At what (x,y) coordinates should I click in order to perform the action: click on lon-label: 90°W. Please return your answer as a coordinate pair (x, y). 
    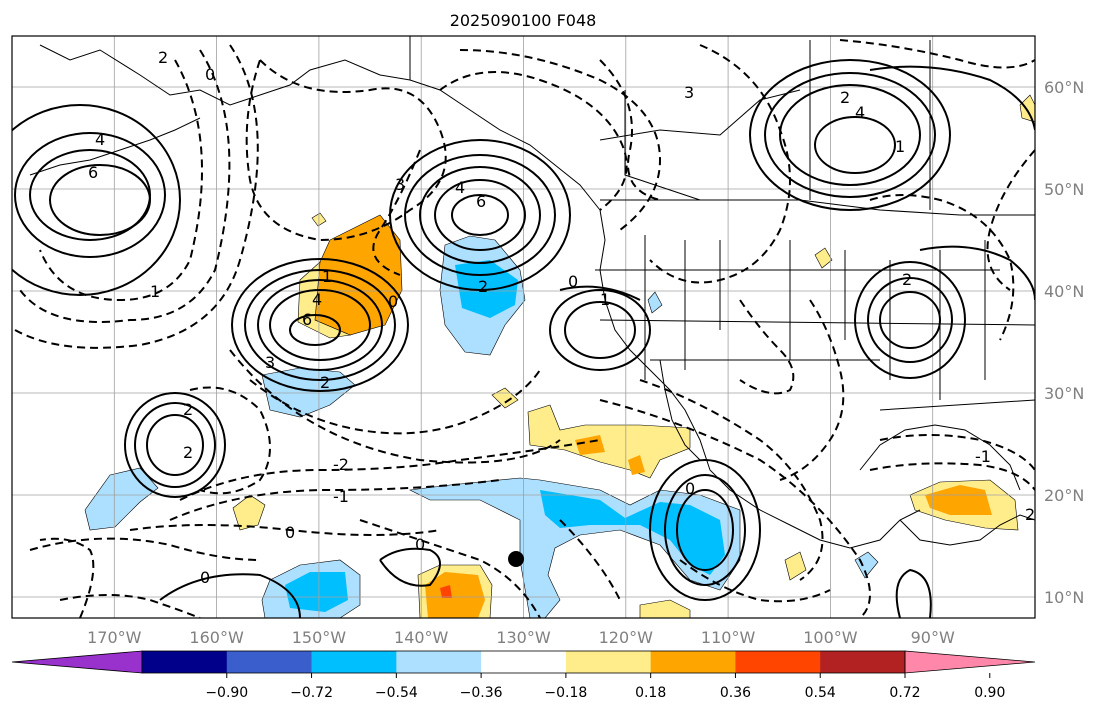
    Looking at the image, I should click on (933, 637).